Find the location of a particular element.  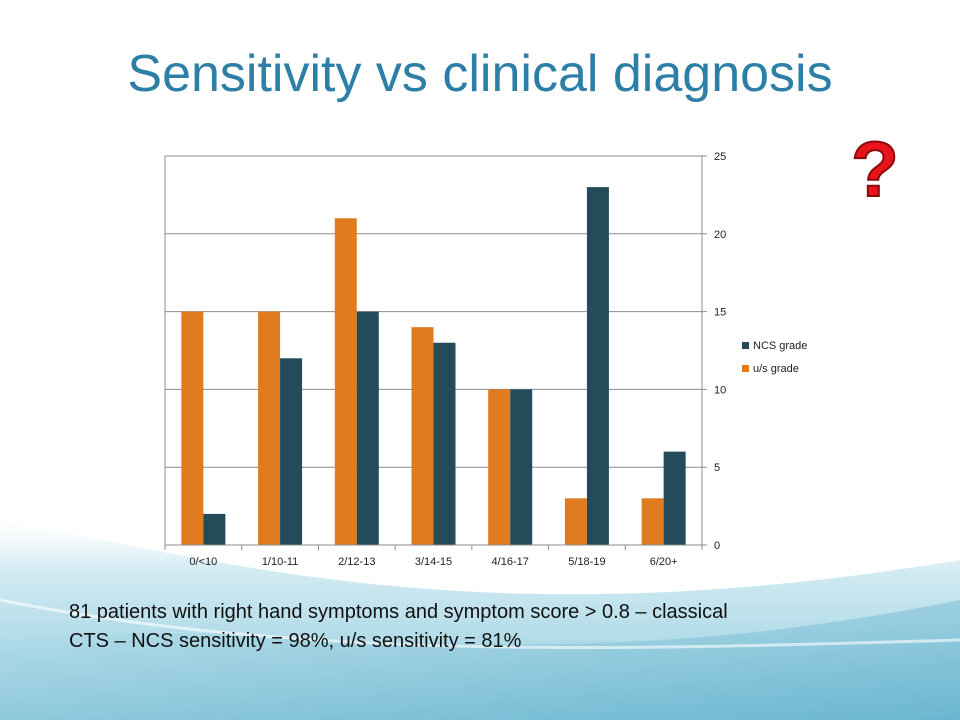

question-mark-glyph: ? is located at coordinates (875, 170).